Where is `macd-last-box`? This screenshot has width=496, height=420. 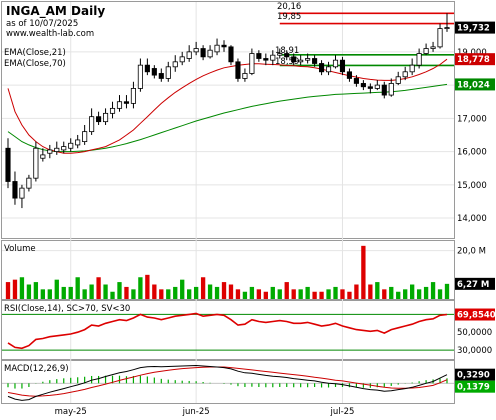 macd-last-box is located at coordinates (475, 374).